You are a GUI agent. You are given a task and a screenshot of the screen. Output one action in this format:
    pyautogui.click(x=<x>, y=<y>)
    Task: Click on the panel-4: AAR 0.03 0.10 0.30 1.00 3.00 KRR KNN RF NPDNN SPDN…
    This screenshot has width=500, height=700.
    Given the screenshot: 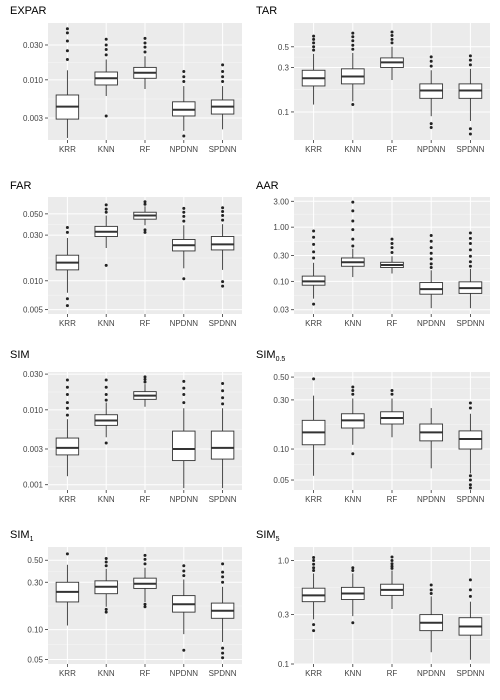 What is the action you would take?
    pyautogui.click(x=373, y=254)
    